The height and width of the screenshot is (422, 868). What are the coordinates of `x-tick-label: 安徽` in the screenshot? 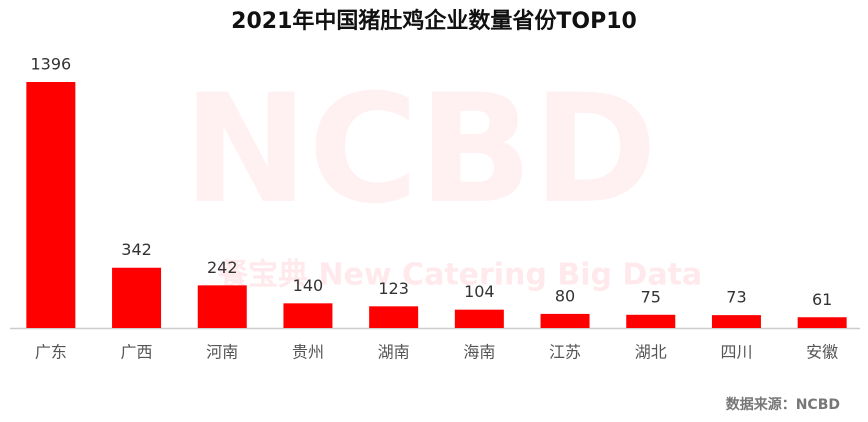 It's located at (822, 352).